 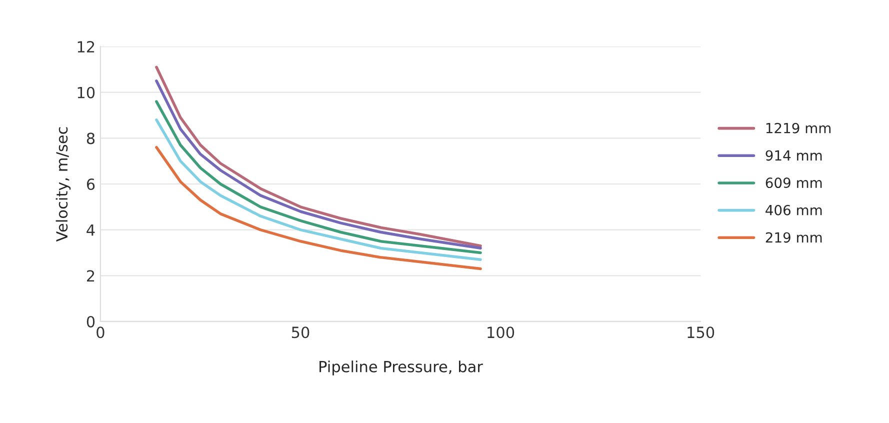 What do you see at coordinates (86, 46) in the screenshot?
I see `y-tick-label: 12` at bounding box center [86, 46].